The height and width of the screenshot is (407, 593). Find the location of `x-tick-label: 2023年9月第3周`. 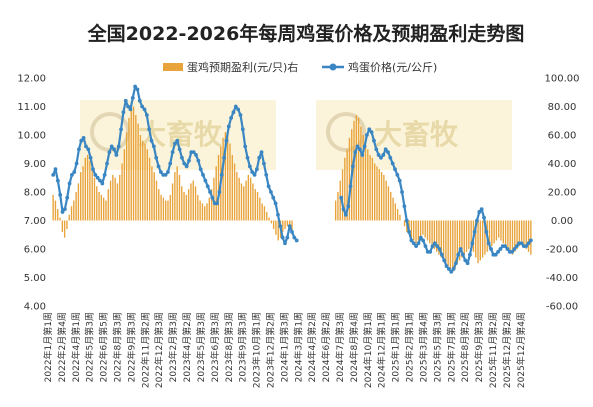

x-tick-label: 2023年9月第3周 is located at coordinates (243, 347).